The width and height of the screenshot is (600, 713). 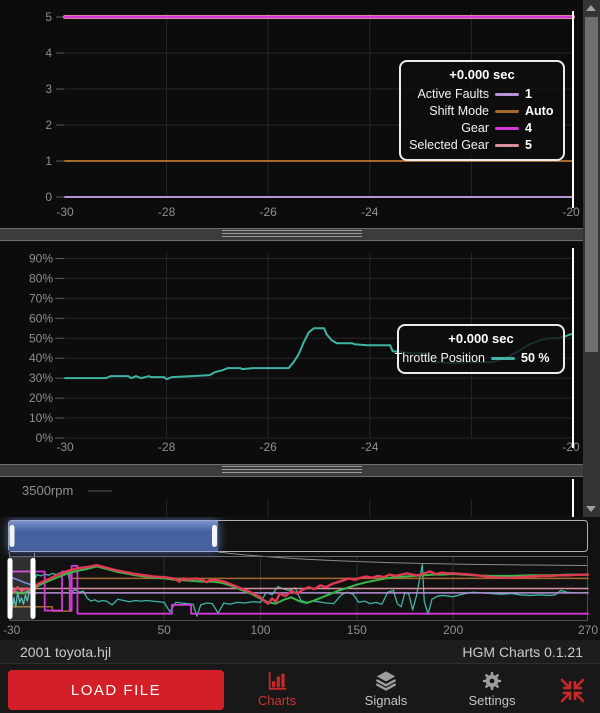 What do you see at coordinates (41, 398) in the screenshot?
I see `svg-text: 20%` at bounding box center [41, 398].